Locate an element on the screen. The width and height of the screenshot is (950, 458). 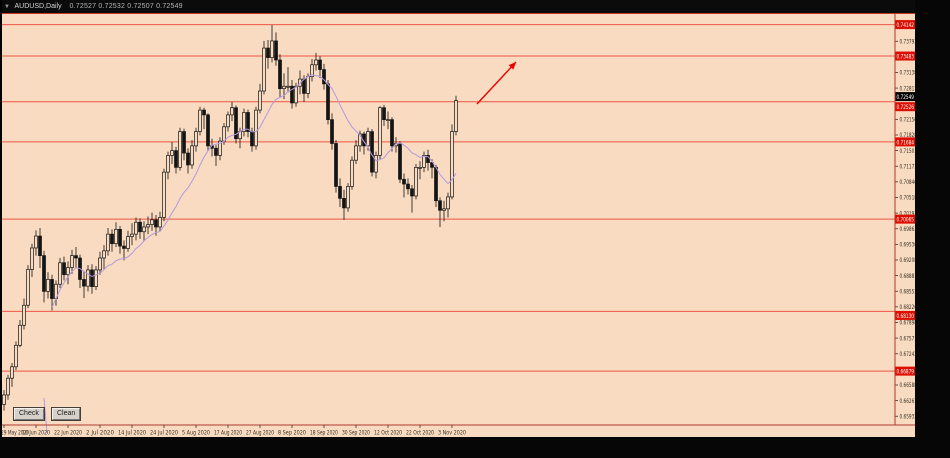
svg-text: 0.73138 is located at coordinates (908, 73).